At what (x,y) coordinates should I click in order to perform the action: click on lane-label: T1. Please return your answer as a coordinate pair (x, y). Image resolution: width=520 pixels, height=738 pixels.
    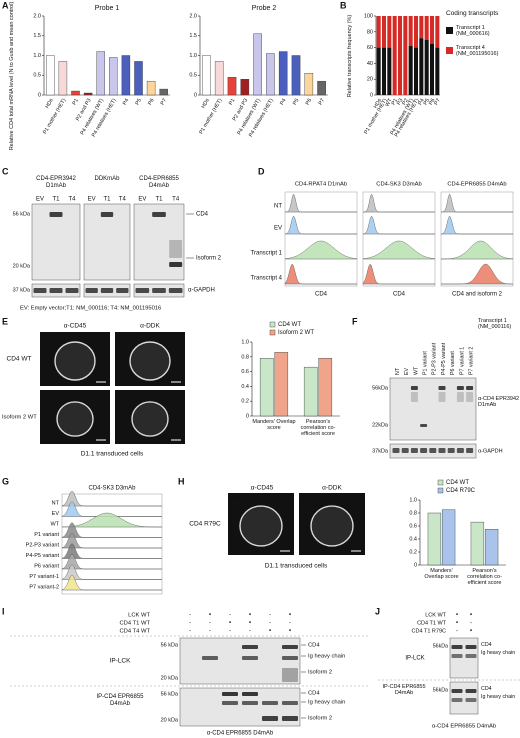
    Looking at the image, I should click on (107, 200).